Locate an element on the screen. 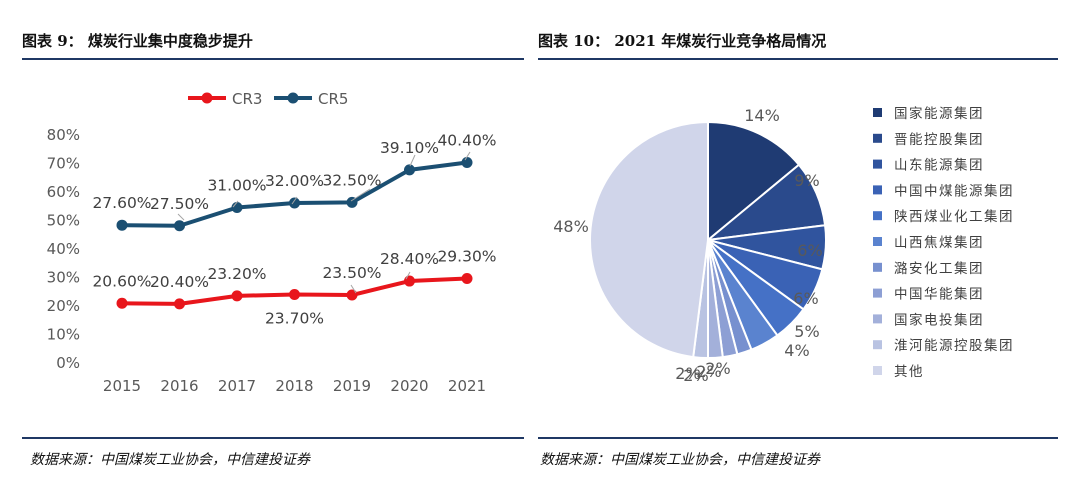 The height and width of the screenshot is (489, 1080). legend-marker-cr3 is located at coordinates (207, 98).